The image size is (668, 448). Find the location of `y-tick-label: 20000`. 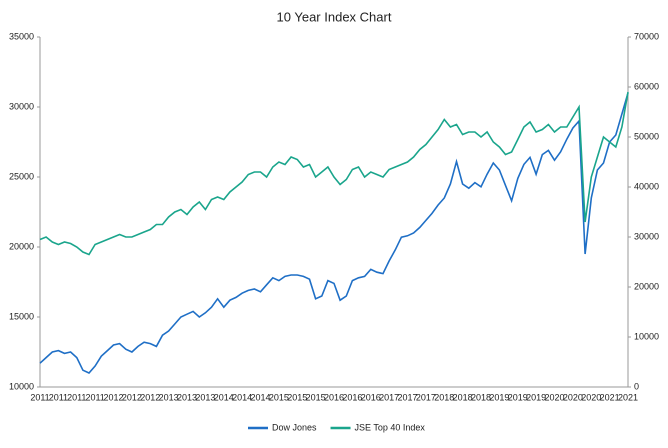

y-tick-label: 20000 is located at coordinates (21, 246).